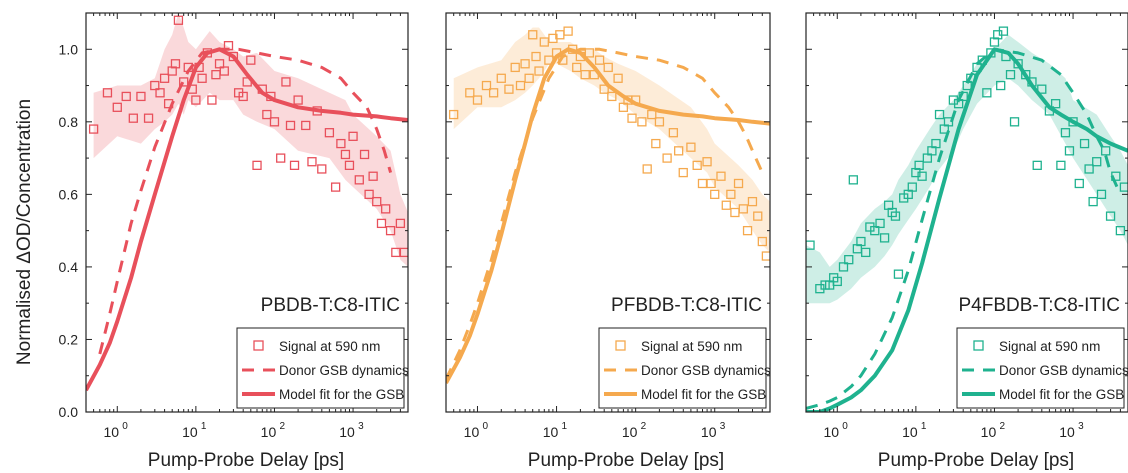 The image size is (1128, 473). I want to click on y-tick-label: 0.4, so click(69, 267).